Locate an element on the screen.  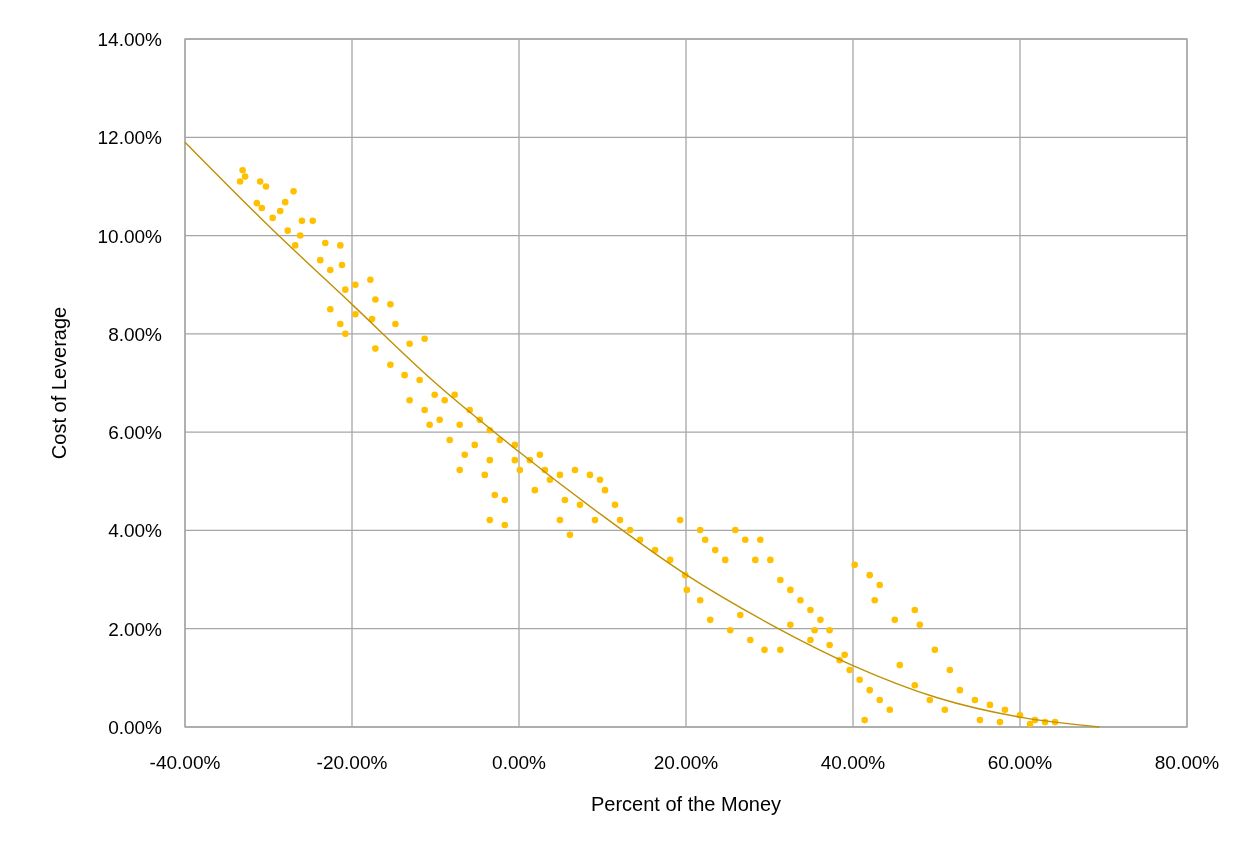
y-tick-label: 6.00% is located at coordinates (135, 433).